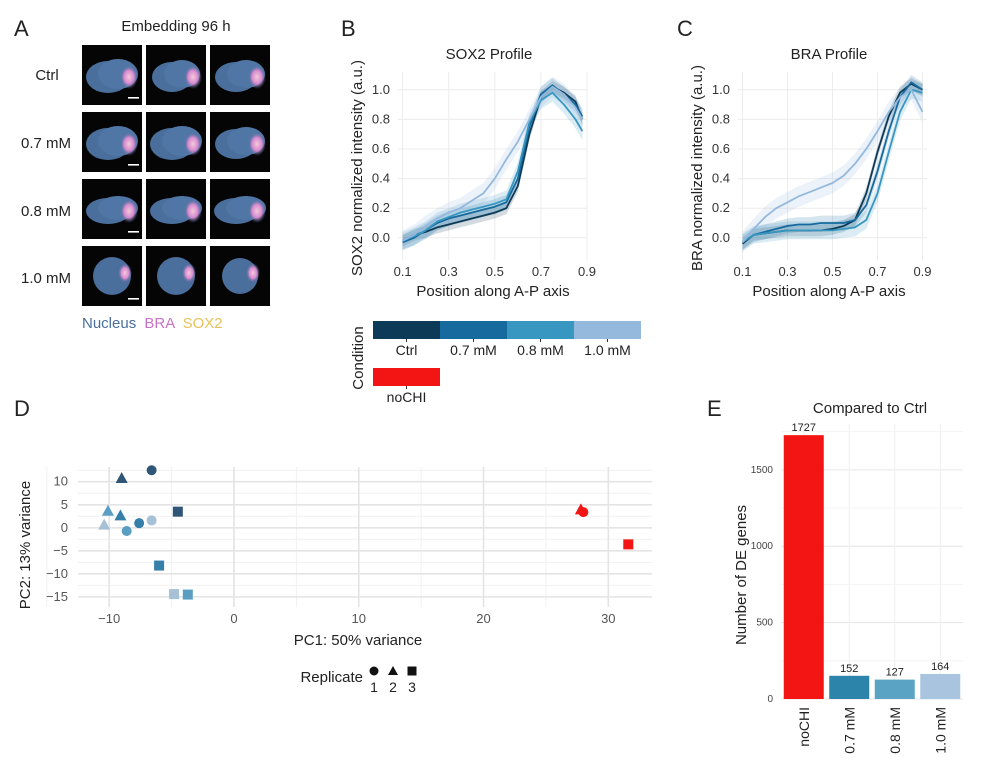 The height and width of the screenshot is (770, 1000). I want to click on panel-a-stain-legend: Nucleus BRA SOX2, so click(152, 323).